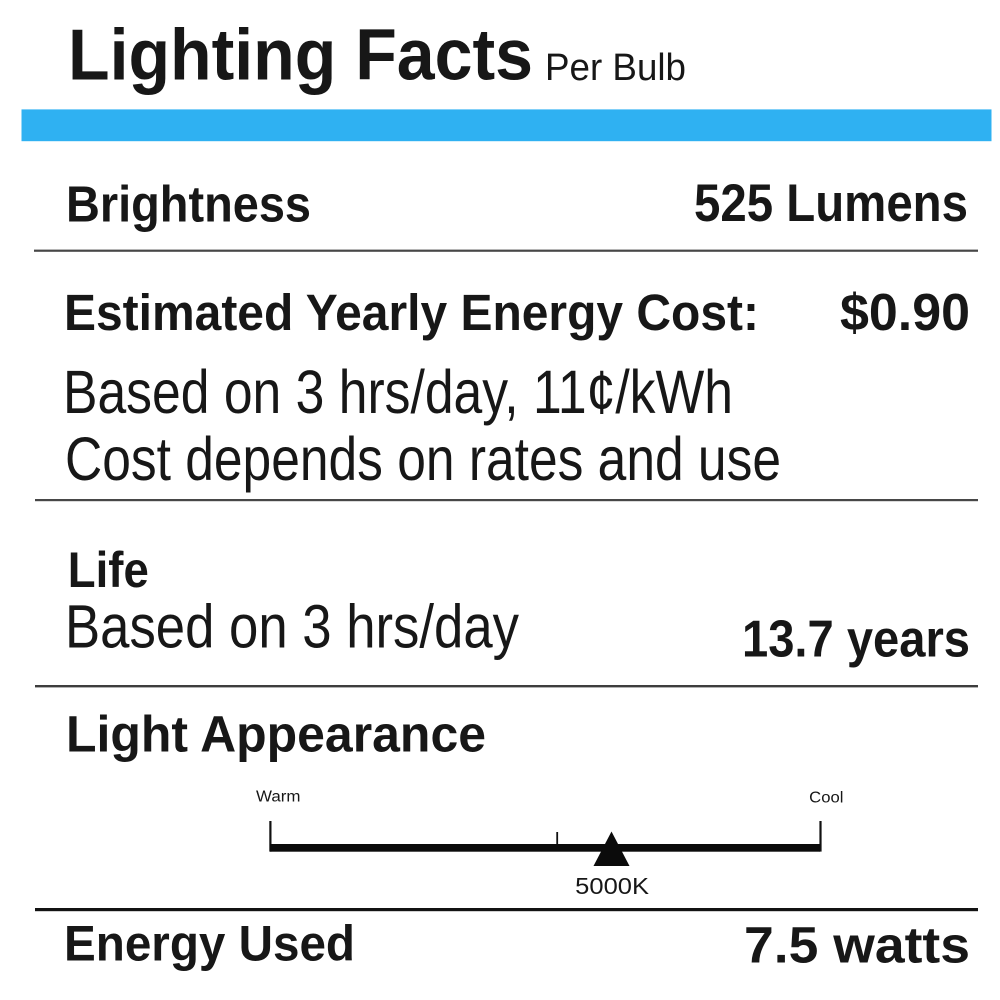 The image size is (1000, 1000). I want to click on svg-text: Warm, so click(278, 797).